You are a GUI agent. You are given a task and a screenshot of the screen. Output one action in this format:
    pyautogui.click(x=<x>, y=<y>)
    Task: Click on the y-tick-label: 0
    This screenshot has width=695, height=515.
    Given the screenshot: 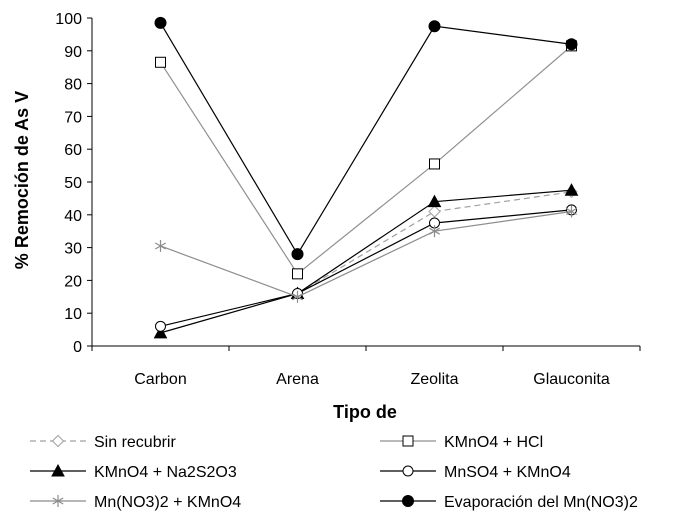 What is the action you would take?
    pyautogui.click(x=77, y=347)
    